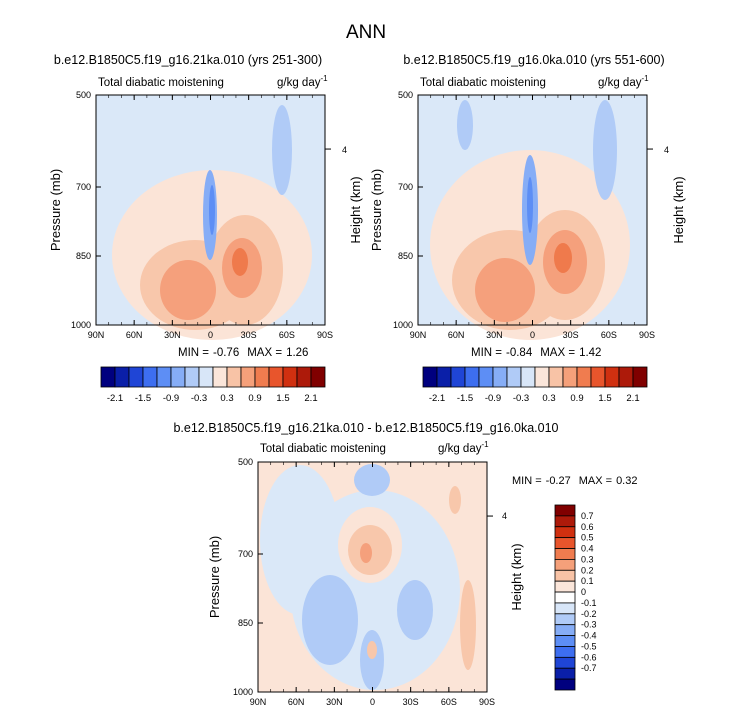 The width and height of the screenshot is (733, 716). Describe the element at coordinates (456, 335) in the screenshot. I see `x-tick-label: 60N` at that location.